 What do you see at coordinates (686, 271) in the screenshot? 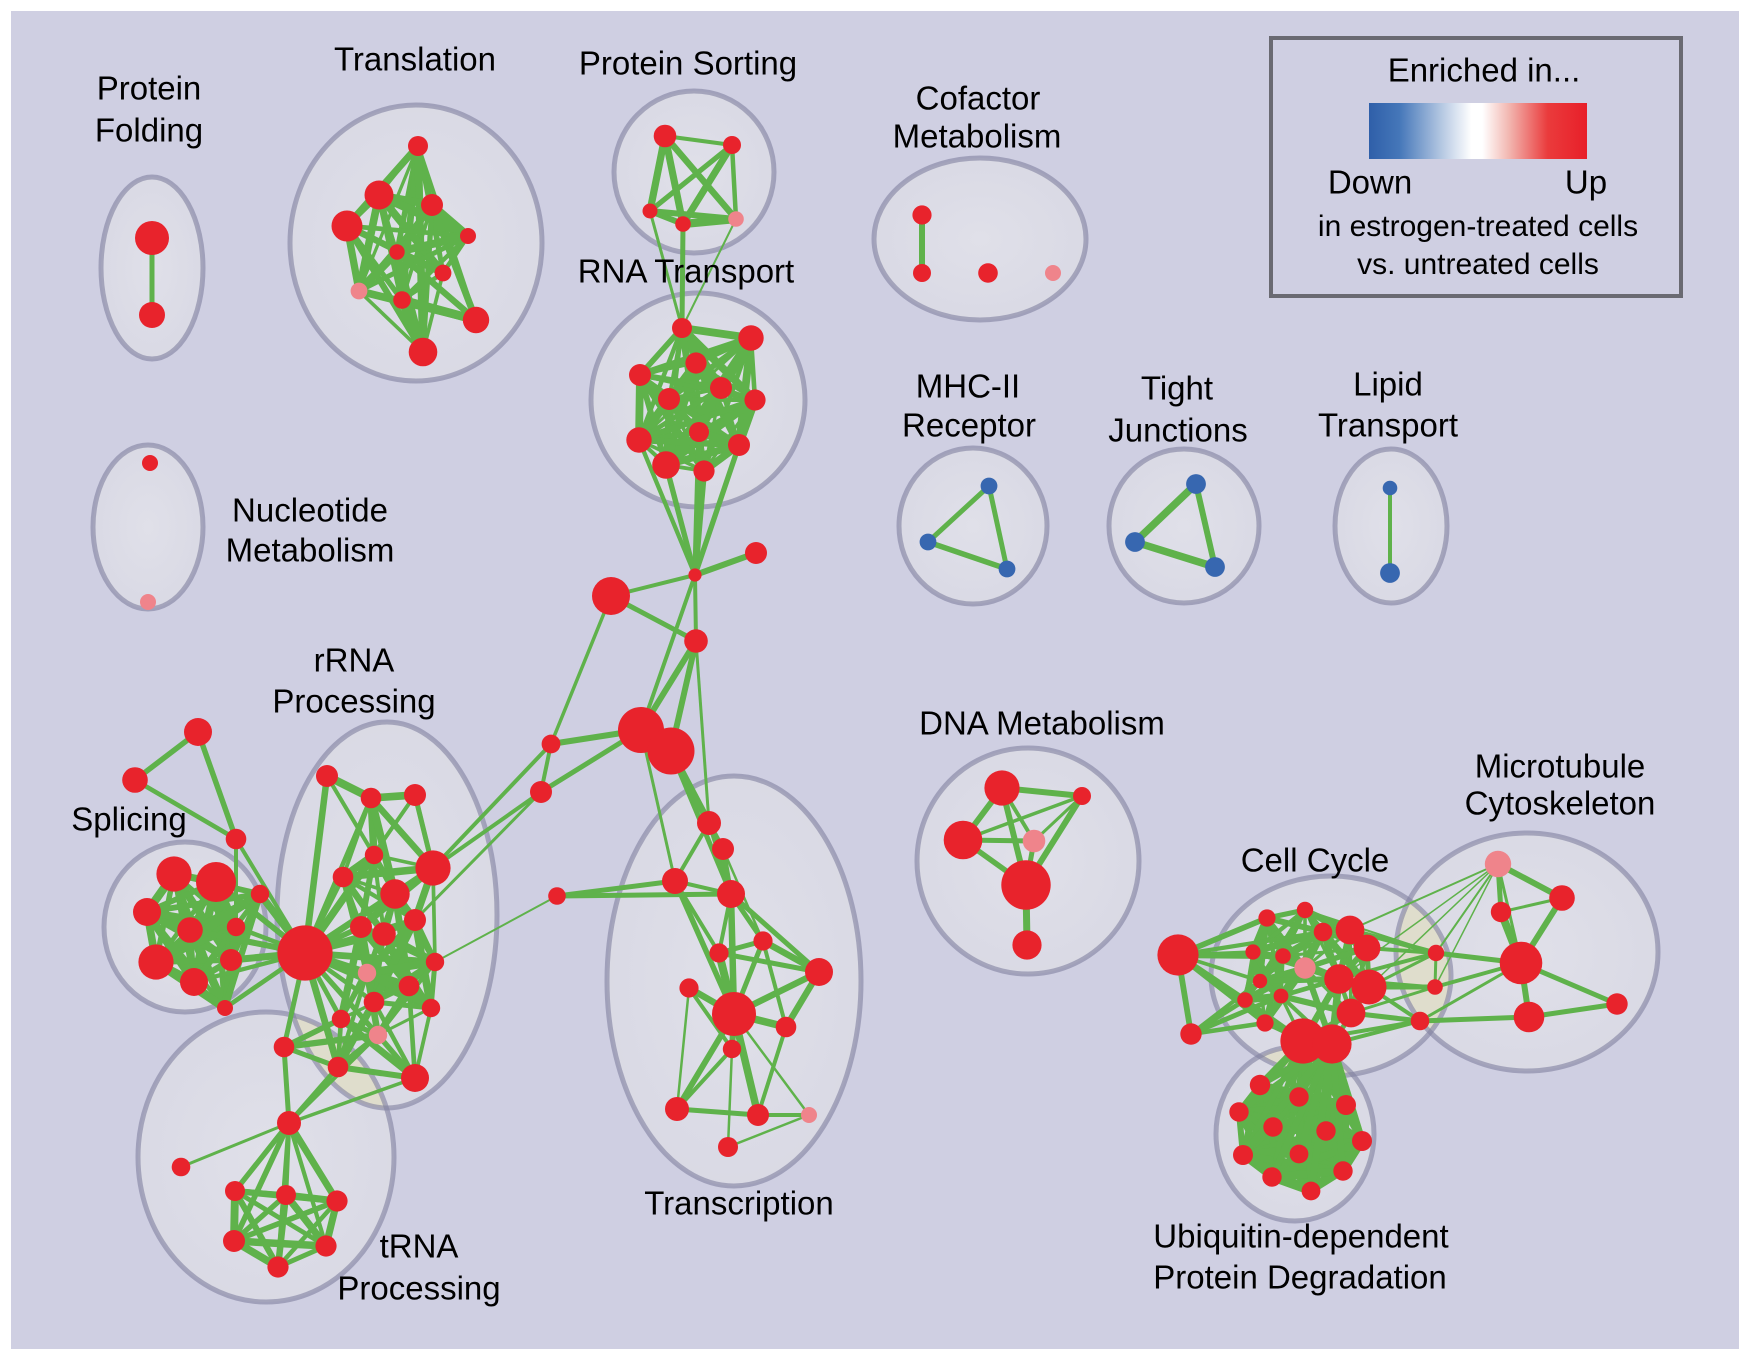
I see `svg-text: RNA Transport` at bounding box center [686, 271].